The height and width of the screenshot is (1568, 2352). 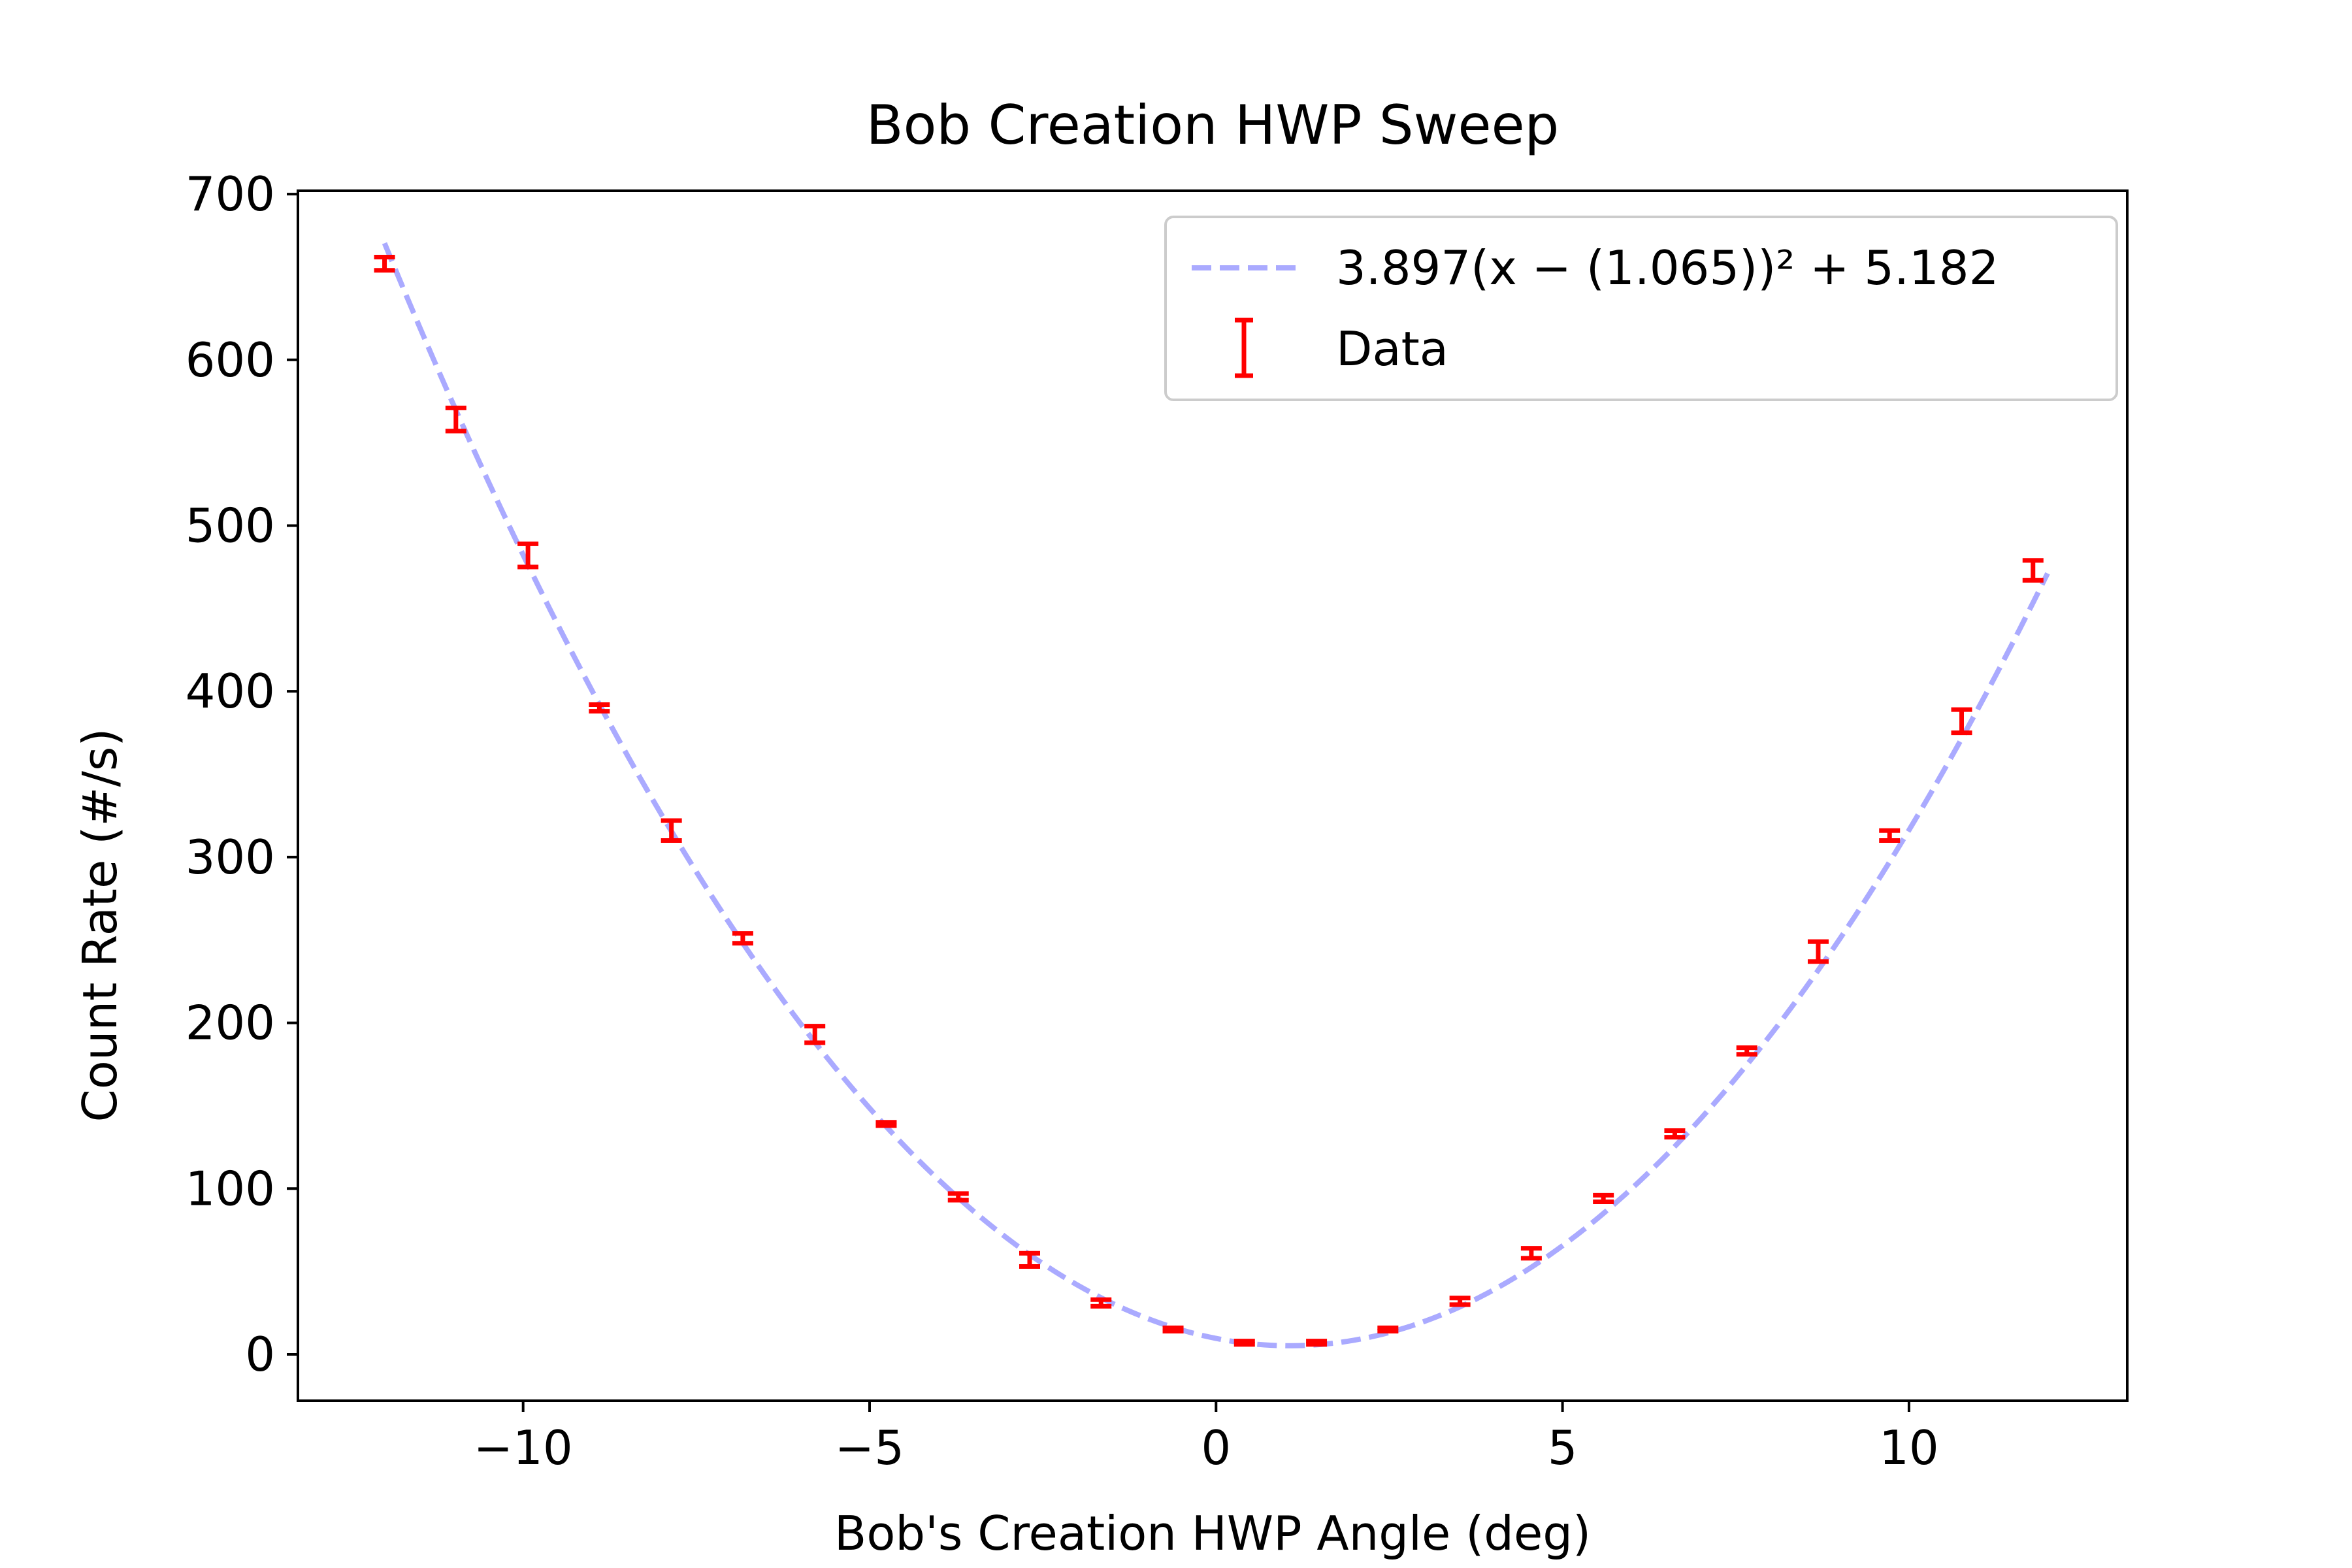 What do you see at coordinates (1392, 348) in the screenshot?
I see `legend-data-label: Data` at bounding box center [1392, 348].